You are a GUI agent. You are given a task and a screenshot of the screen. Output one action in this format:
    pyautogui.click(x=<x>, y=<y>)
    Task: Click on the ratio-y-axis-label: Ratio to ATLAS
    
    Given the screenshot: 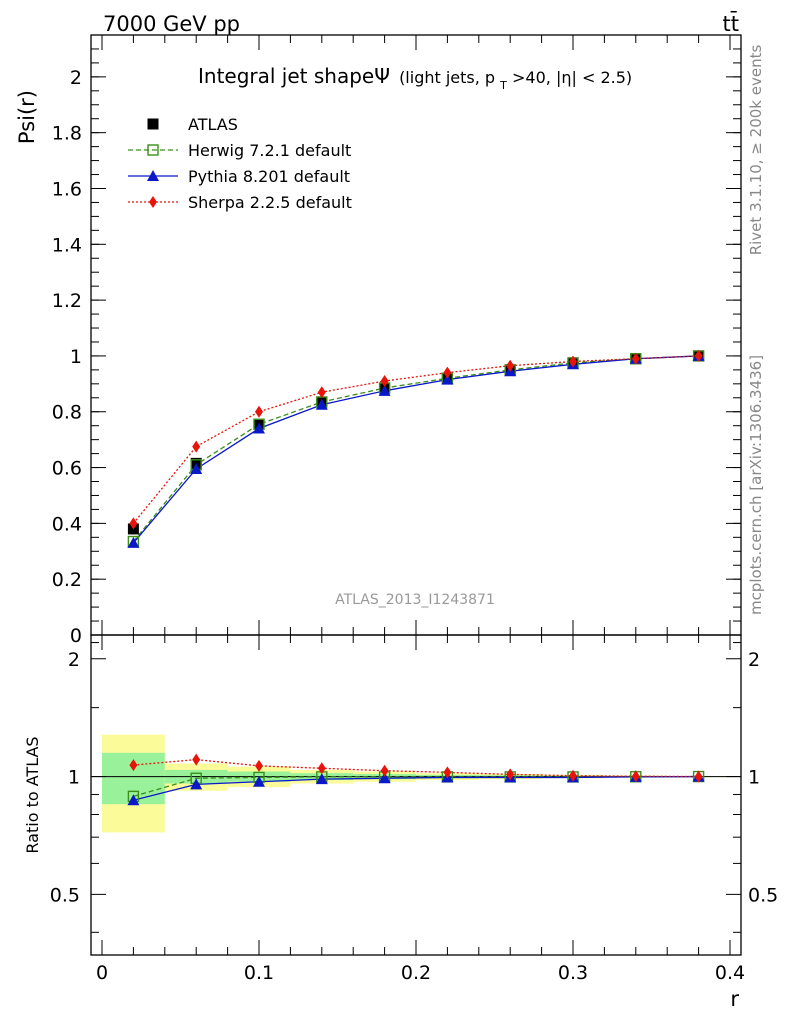 What is the action you would take?
    pyautogui.click(x=32, y=794)
    